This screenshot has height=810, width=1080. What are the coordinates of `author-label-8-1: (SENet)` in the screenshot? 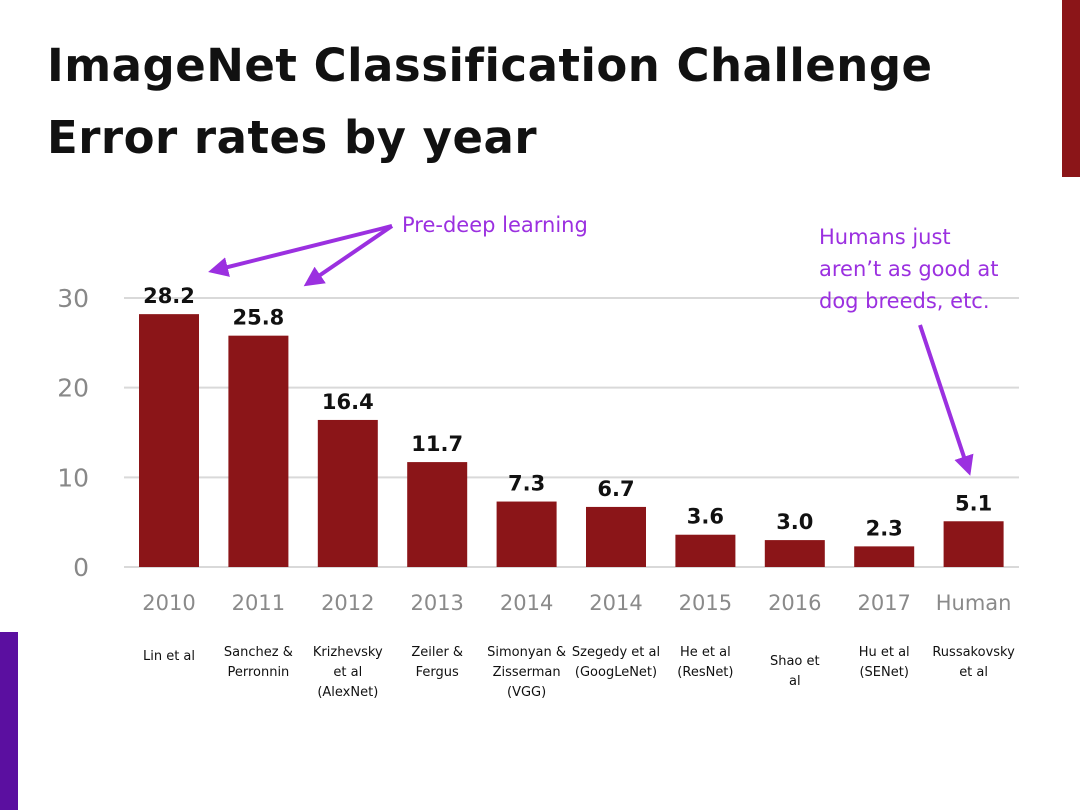 It's located at (883, 672).